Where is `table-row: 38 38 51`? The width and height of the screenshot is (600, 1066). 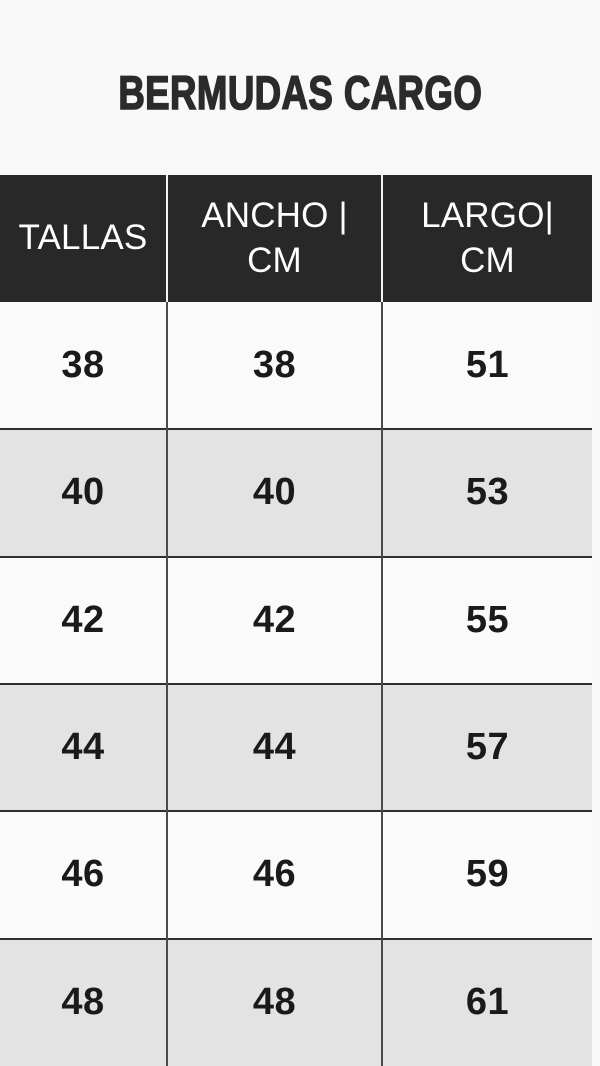
table-row: 38 38 51 is located at coordinates (296, 366).